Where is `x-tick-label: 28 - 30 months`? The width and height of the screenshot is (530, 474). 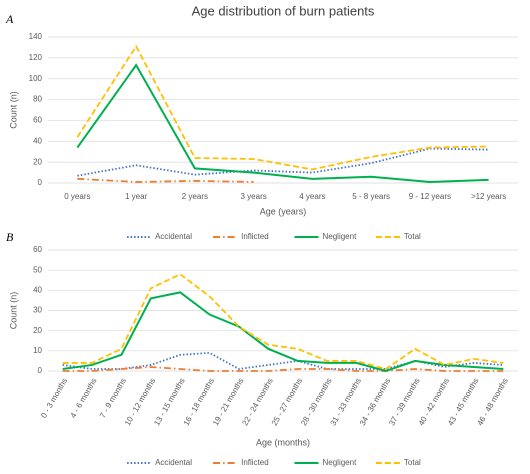
x-tick-label: 28 - 30 months is located at coordinates (316, 402).